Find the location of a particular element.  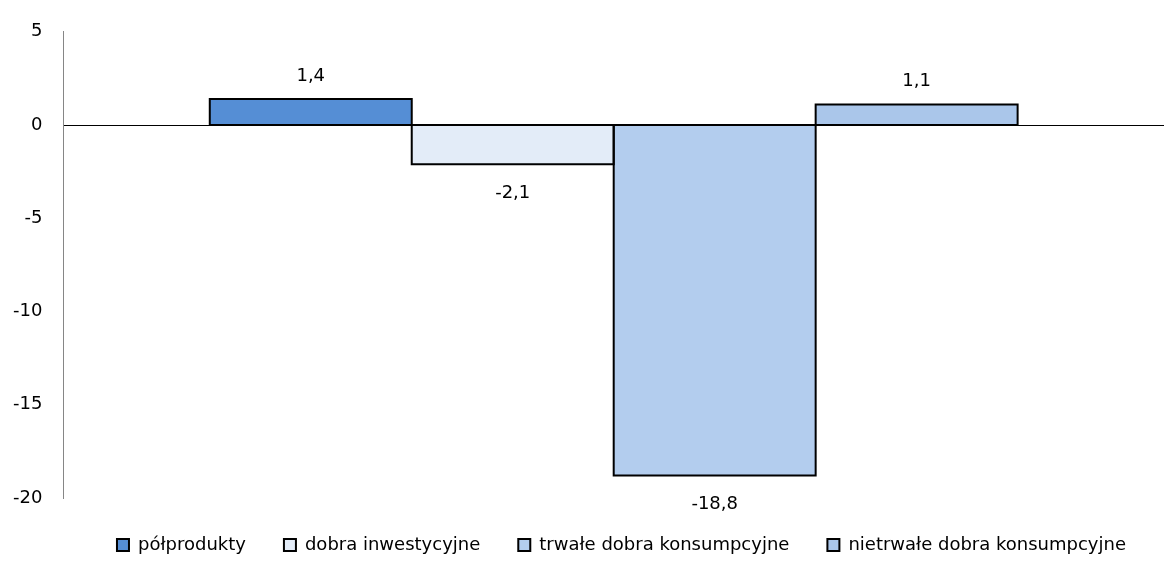

data-label: -18,8 is located at coordinates (714, 503).